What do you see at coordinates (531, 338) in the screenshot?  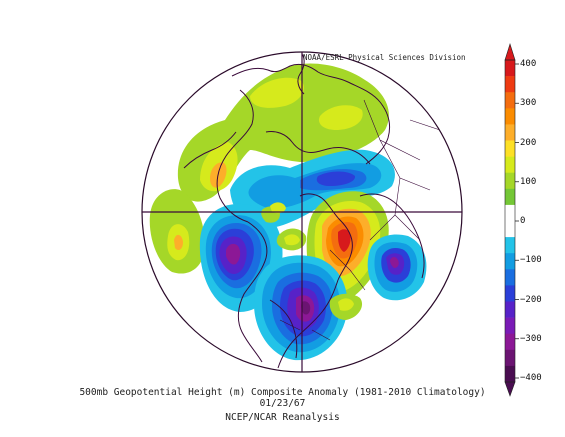 I see `colorbar-tick-label: −300` at bounding box center [531, 338].